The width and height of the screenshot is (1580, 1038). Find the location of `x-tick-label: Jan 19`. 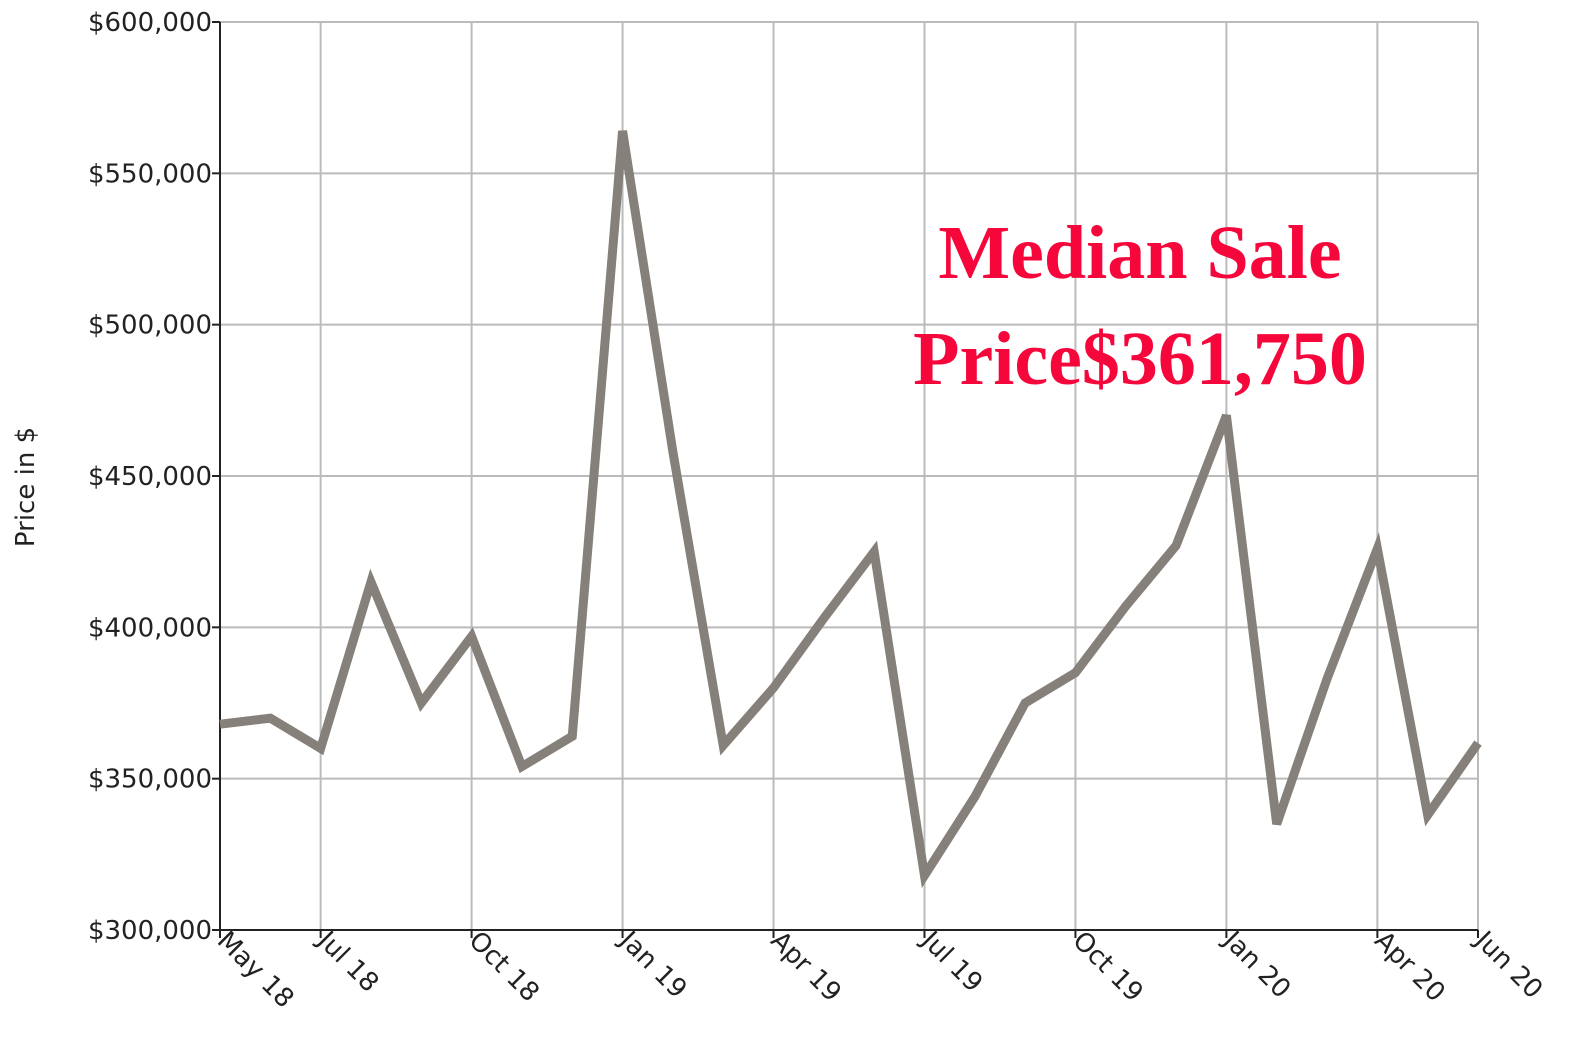

x-tick-label: Jan 19 is located at coordinates (652, 964).